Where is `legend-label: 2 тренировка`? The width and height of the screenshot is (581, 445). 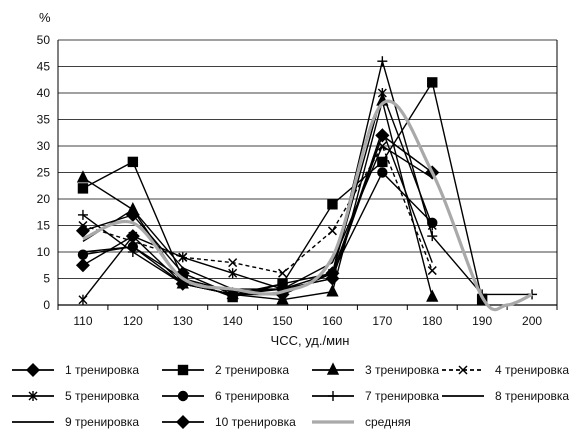 legend-label: 2 тренировка is located at coordinates (252, 370).